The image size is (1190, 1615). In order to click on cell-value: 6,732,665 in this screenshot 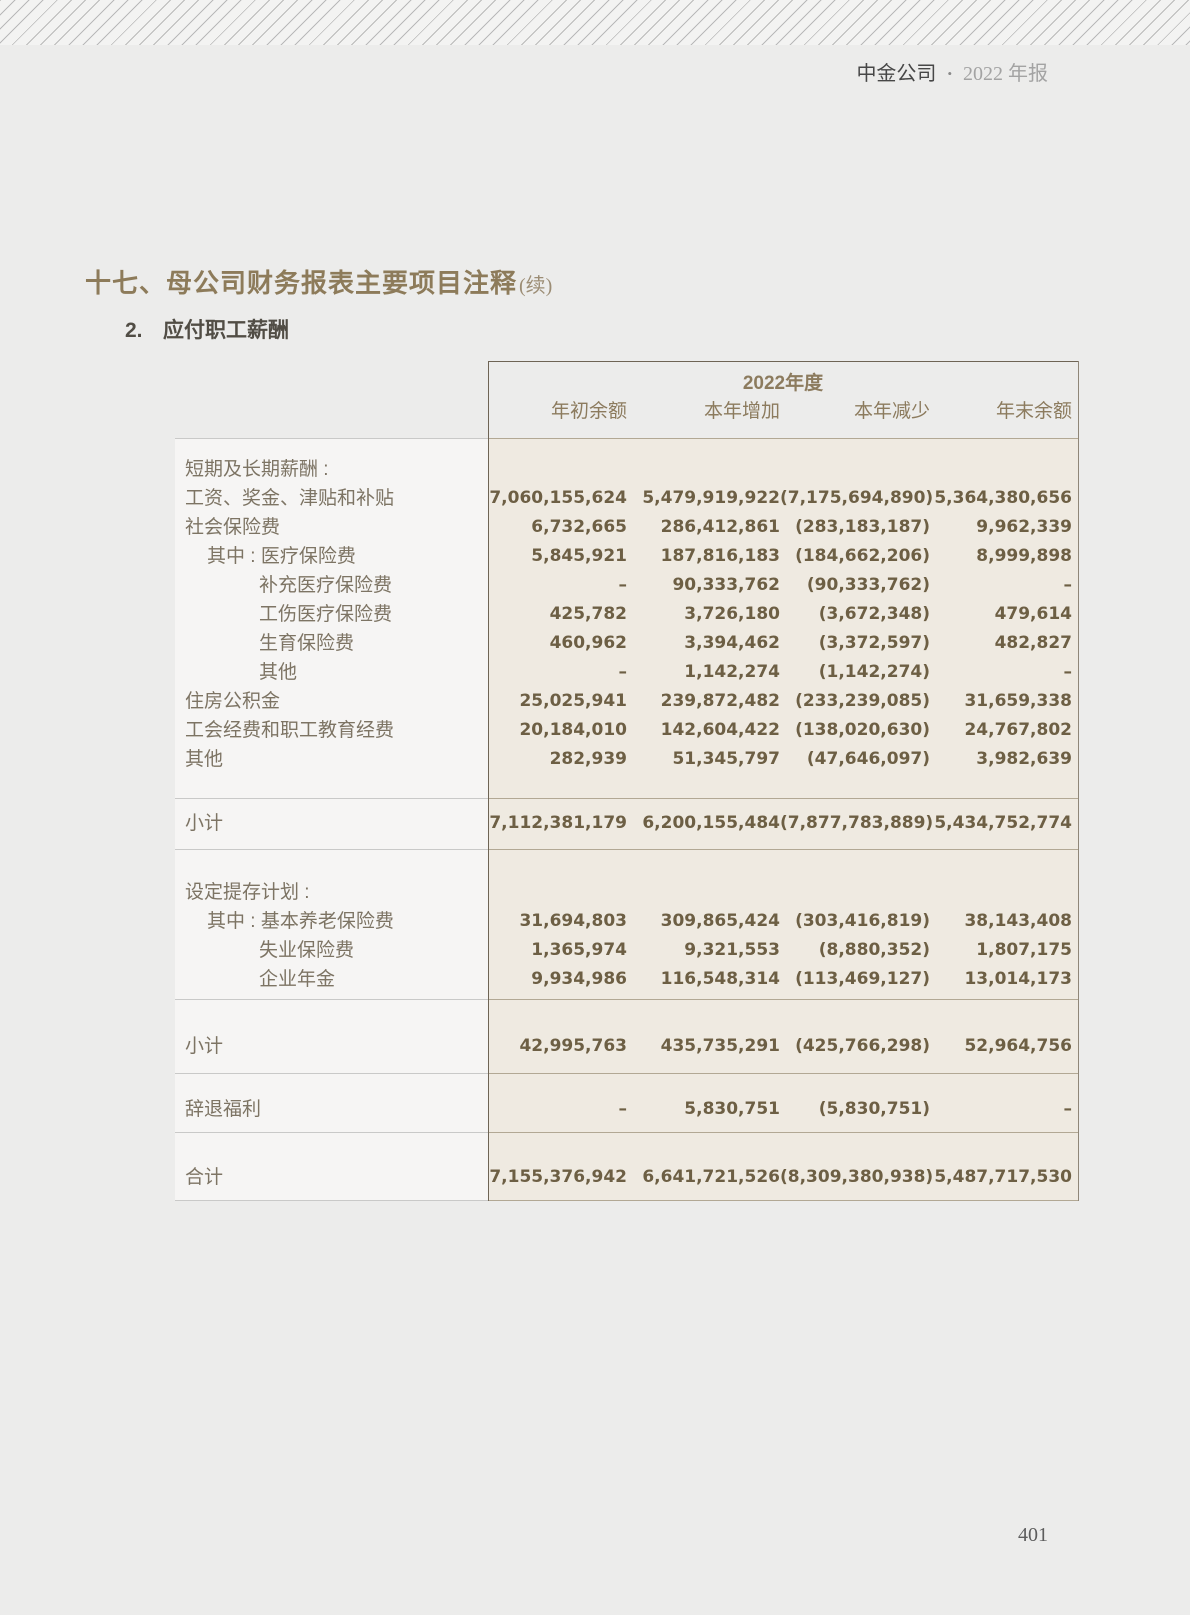, I will do `click(579, 527)`.